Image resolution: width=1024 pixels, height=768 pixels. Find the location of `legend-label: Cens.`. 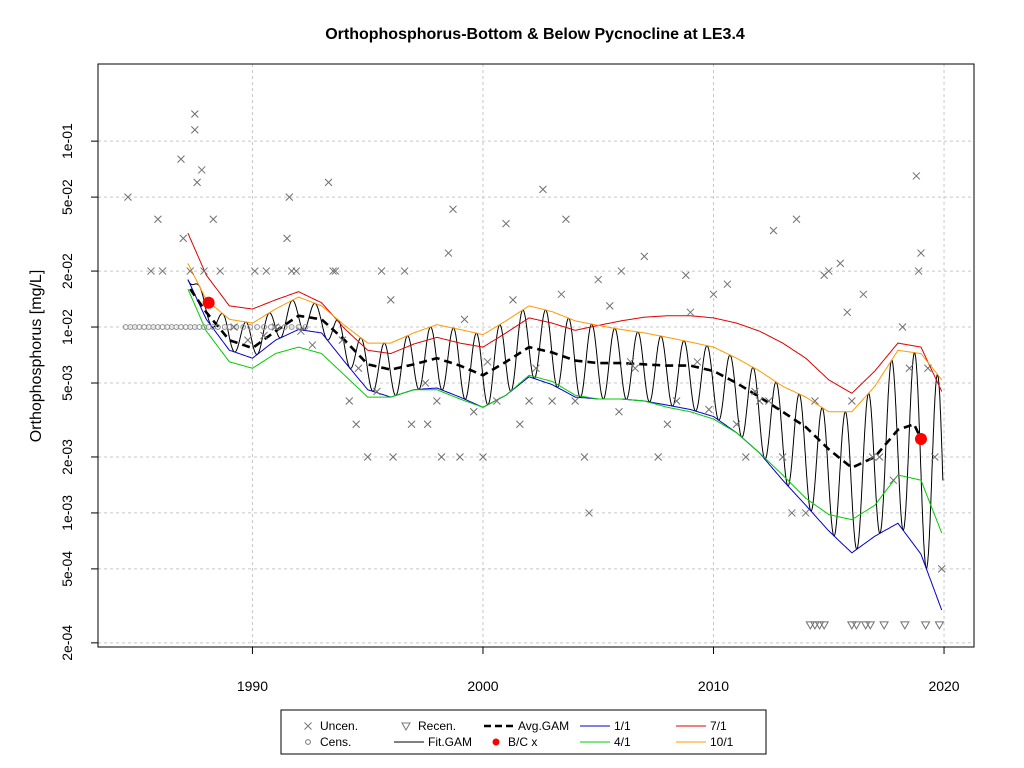

legend-label: Cens. is located at coordinates (335, 742).